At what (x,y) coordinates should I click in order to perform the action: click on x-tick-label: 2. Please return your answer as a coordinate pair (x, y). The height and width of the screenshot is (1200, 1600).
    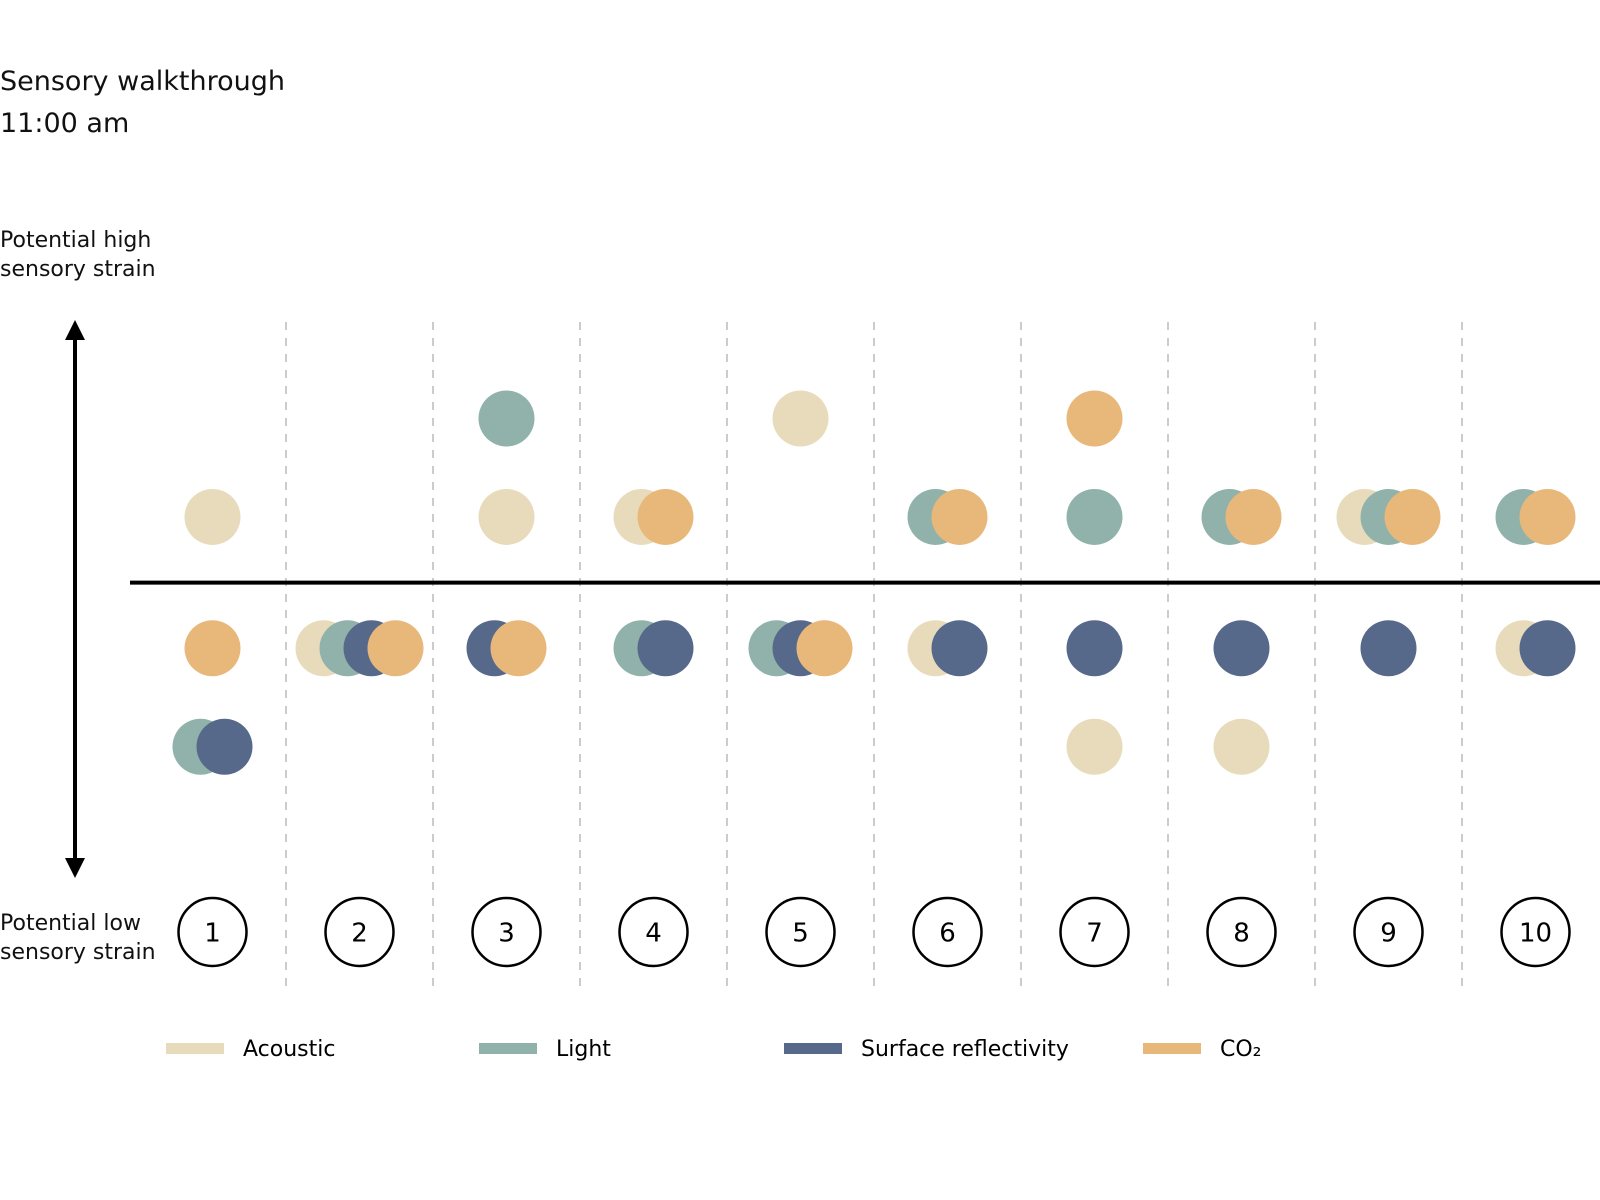
    Looking at the image, I should click on (359, 934).